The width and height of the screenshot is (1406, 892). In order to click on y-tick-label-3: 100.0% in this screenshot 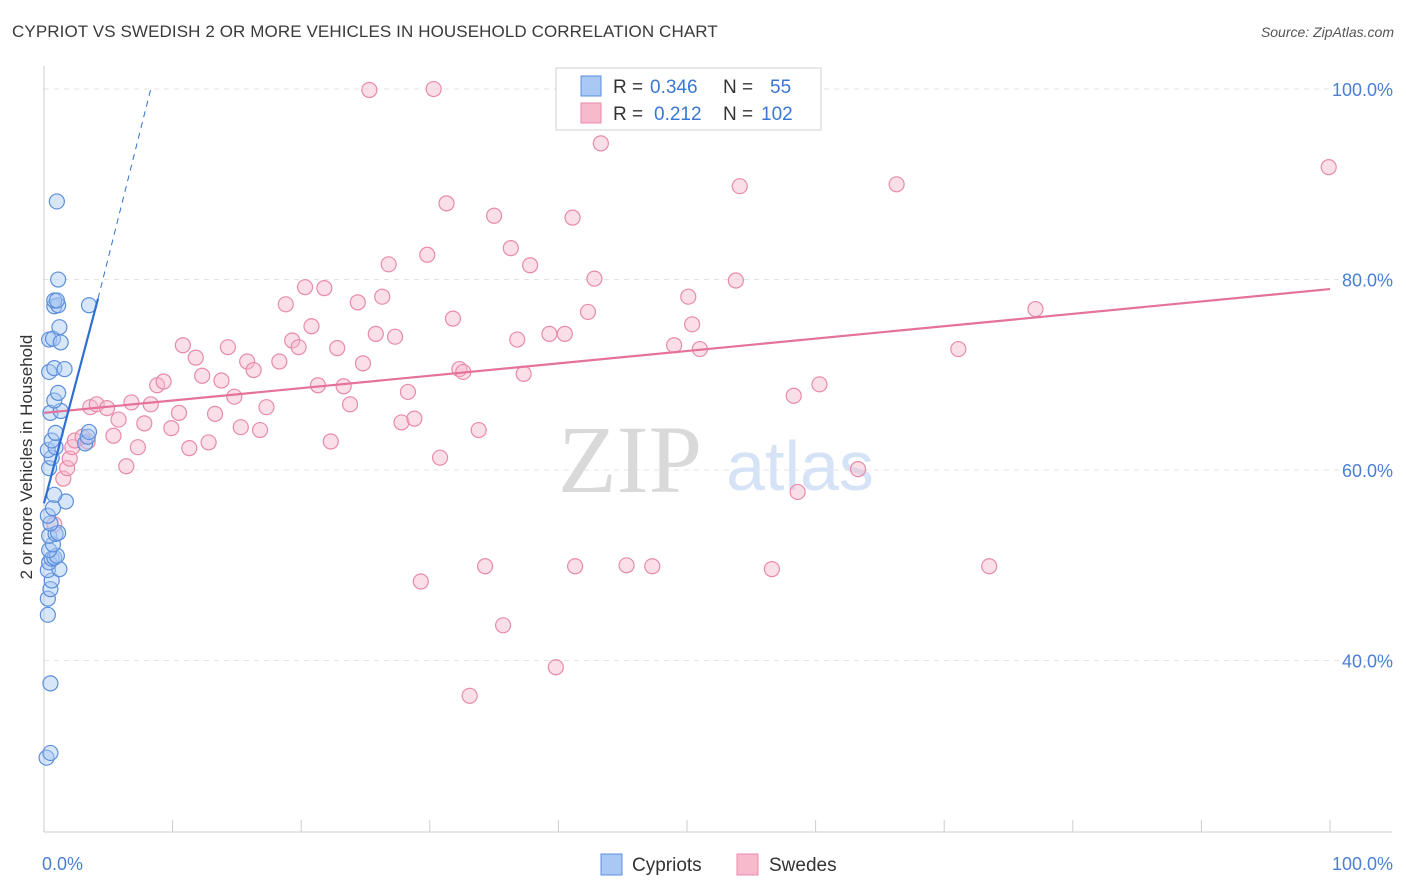, I will do `click(1362, 90)`.